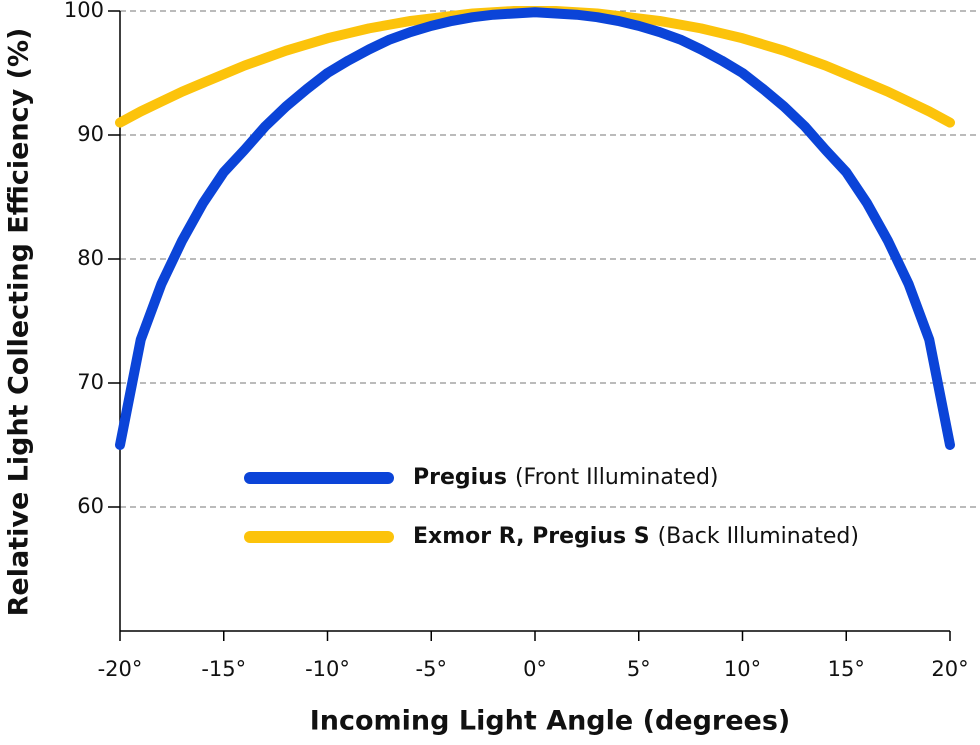 The height and width of the screenshot is (745, 980). I want to click on x-tick-label: 20°, so click(949, 669).